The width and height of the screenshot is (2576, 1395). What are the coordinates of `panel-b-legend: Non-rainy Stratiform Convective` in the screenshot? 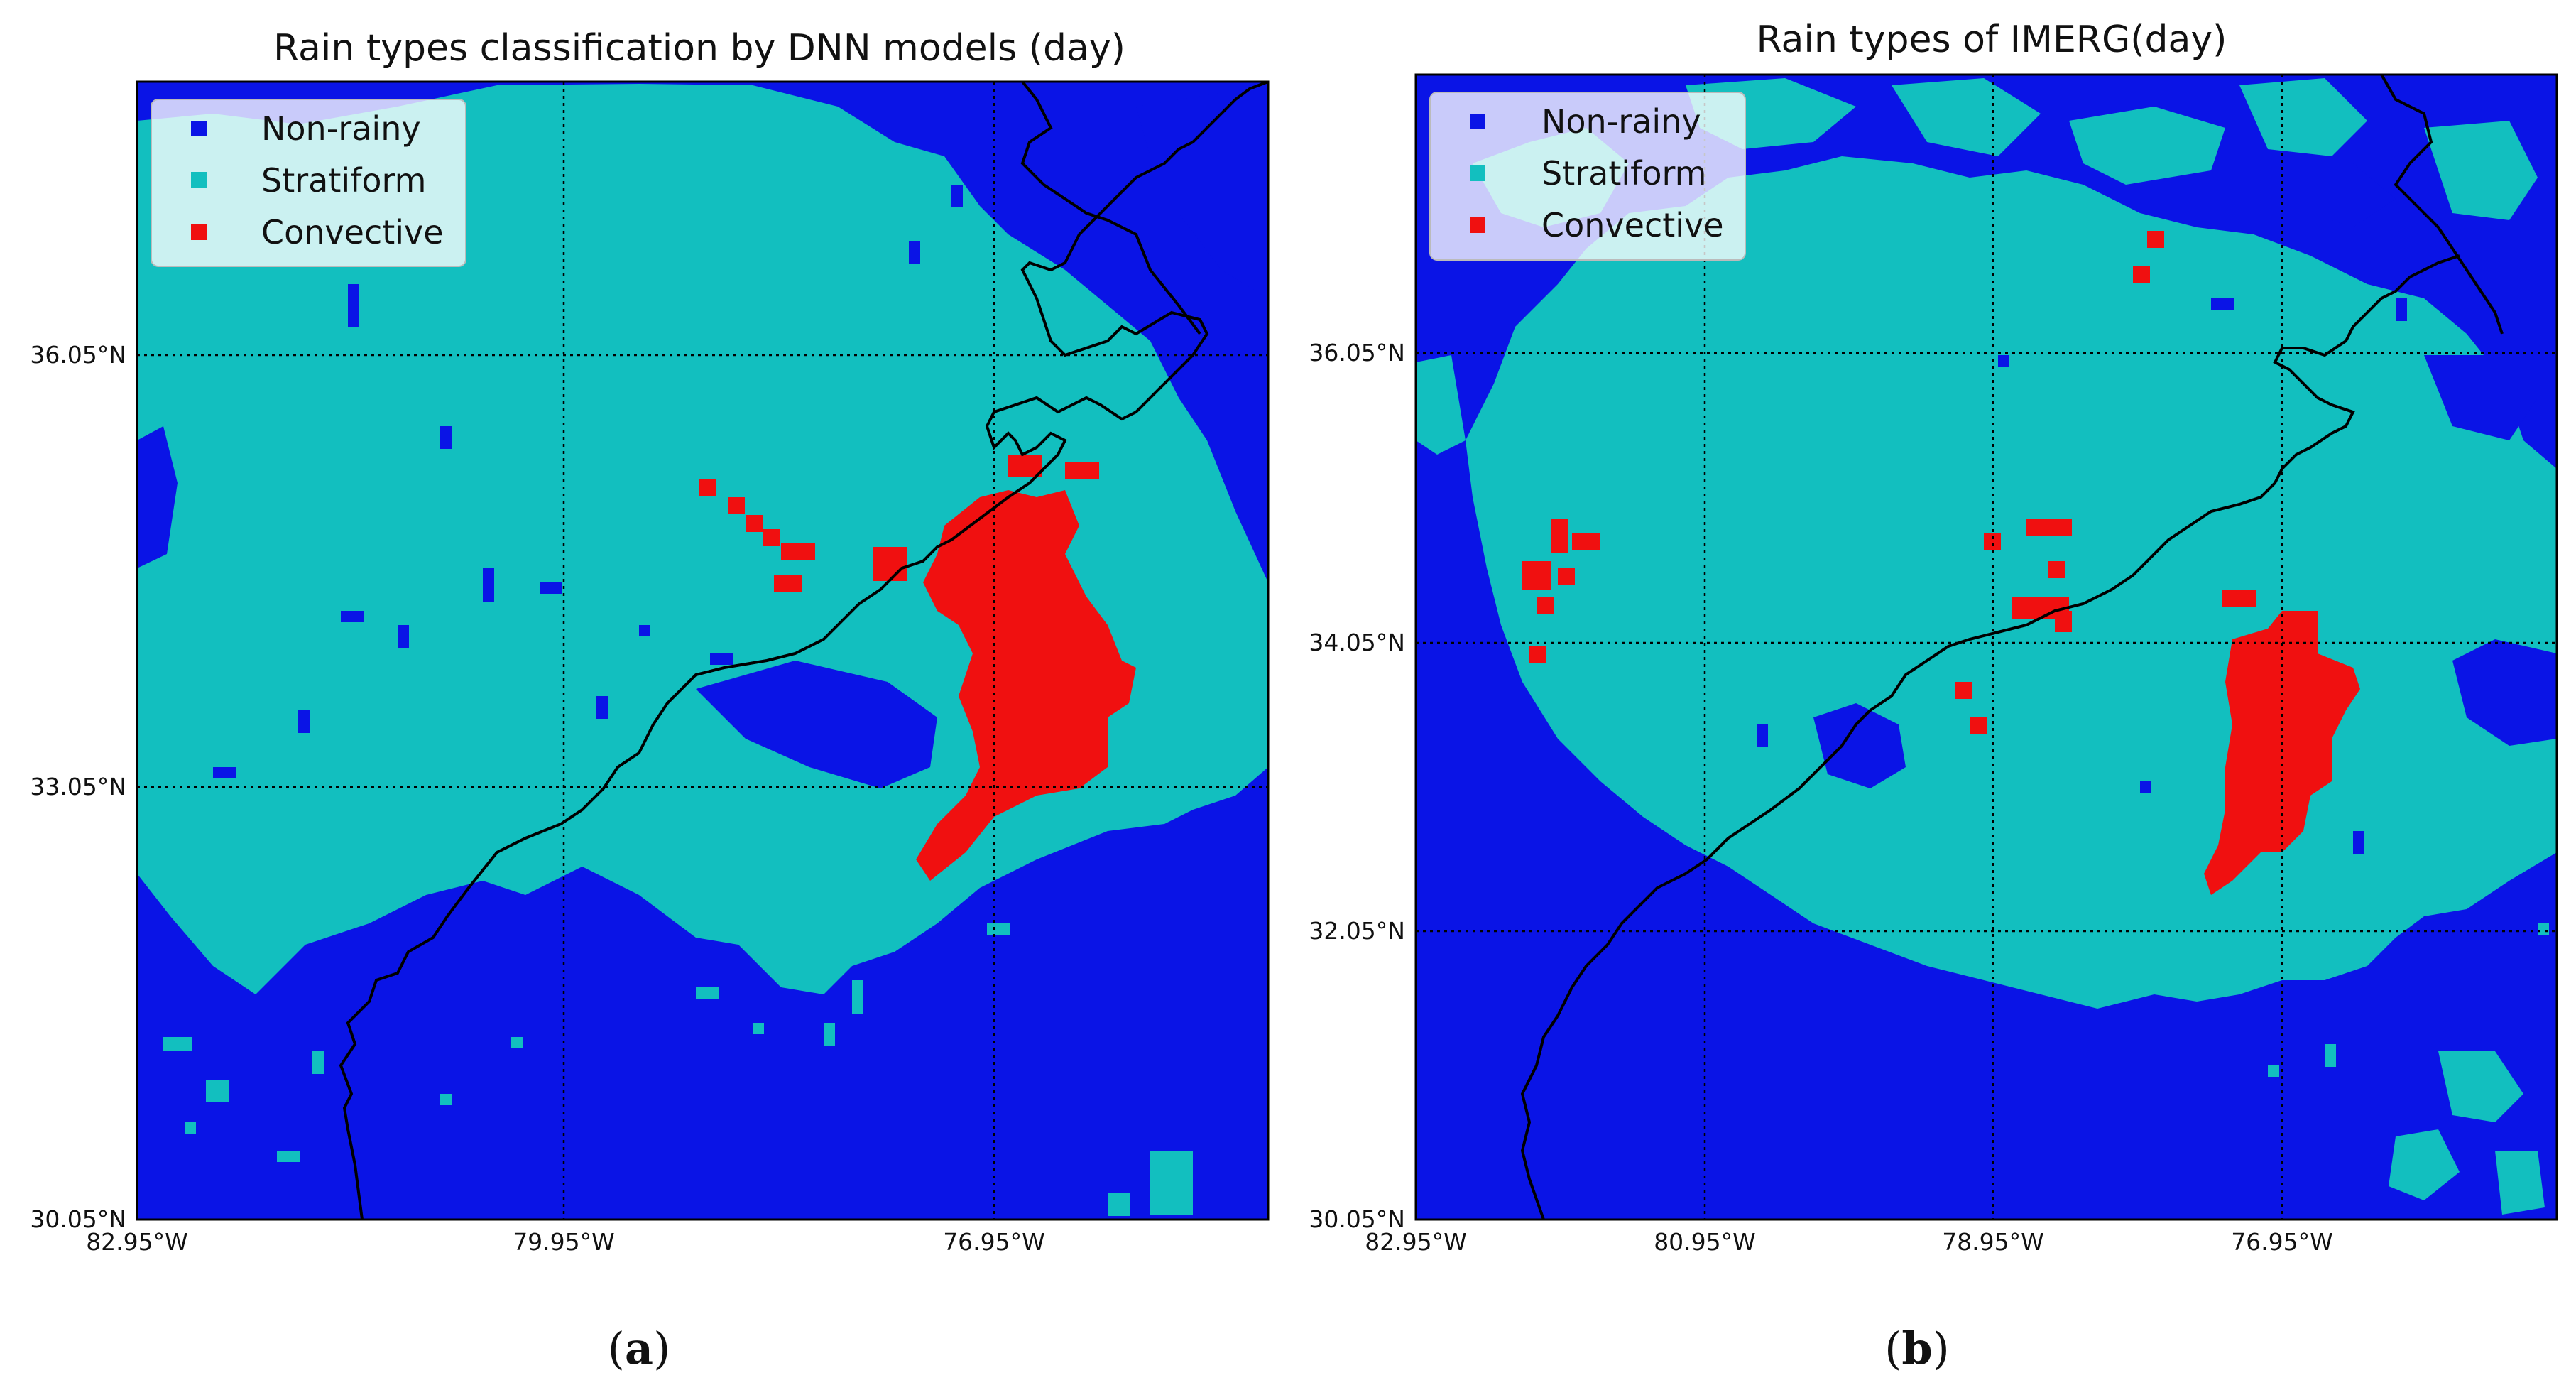 It's located at (1587, 176).